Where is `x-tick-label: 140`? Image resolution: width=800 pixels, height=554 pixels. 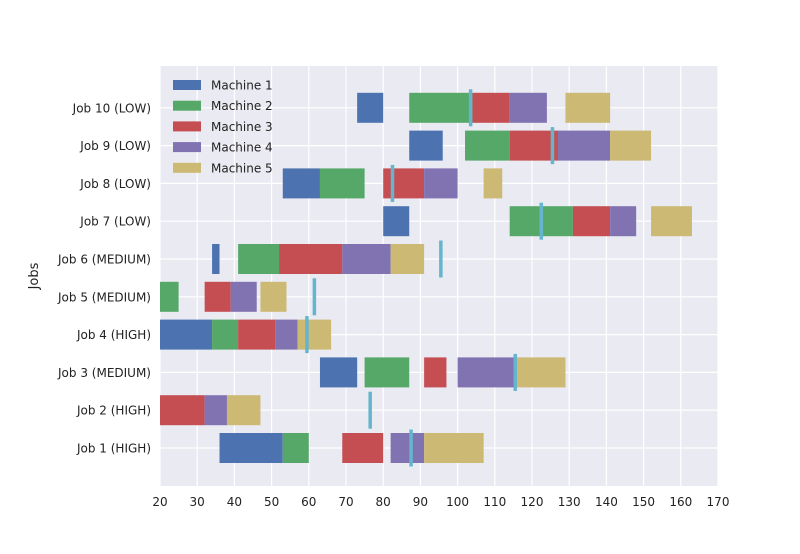 x-tick-label: 140 is located at coordinates (606, 502).